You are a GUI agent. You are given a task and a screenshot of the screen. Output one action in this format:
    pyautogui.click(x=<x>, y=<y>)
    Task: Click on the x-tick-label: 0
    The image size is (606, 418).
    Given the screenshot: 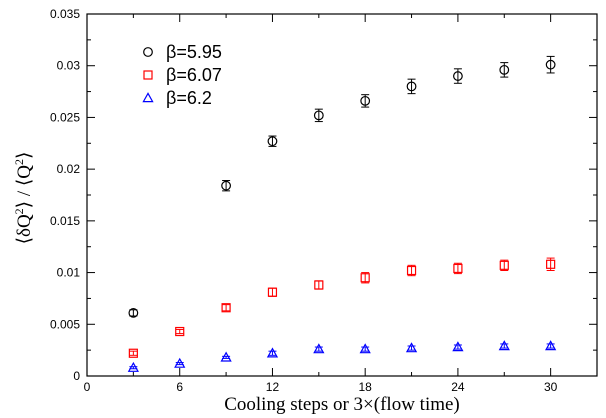 What is the action you would take?
    pyautogui.click(x=87, y=387)
    